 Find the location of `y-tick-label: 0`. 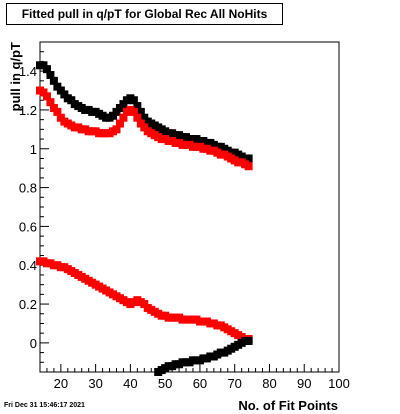

y-tick-label: 0 is located at coordinates (33, 343).